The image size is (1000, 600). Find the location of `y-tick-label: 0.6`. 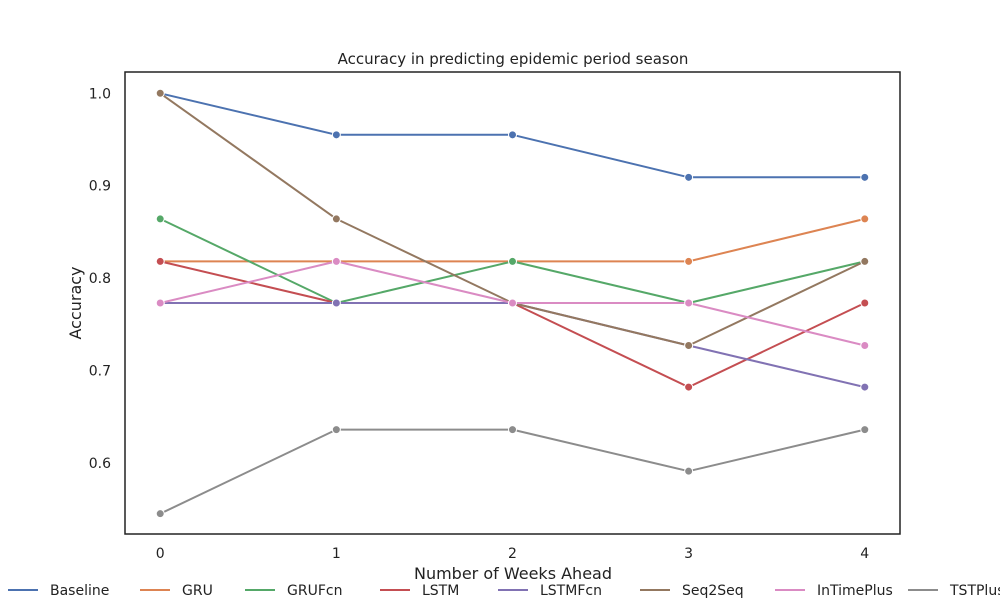

y-tick-label: 0.6 is located at coordinates (100, 464).